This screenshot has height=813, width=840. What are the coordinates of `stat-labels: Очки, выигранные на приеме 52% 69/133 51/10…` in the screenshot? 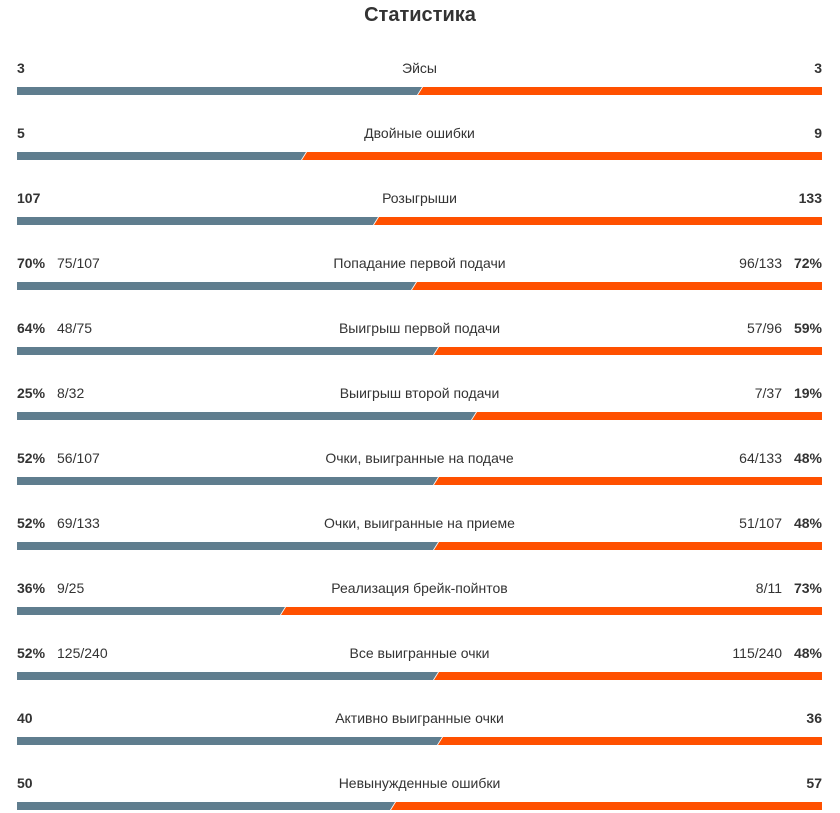 It's located at (419, 523).